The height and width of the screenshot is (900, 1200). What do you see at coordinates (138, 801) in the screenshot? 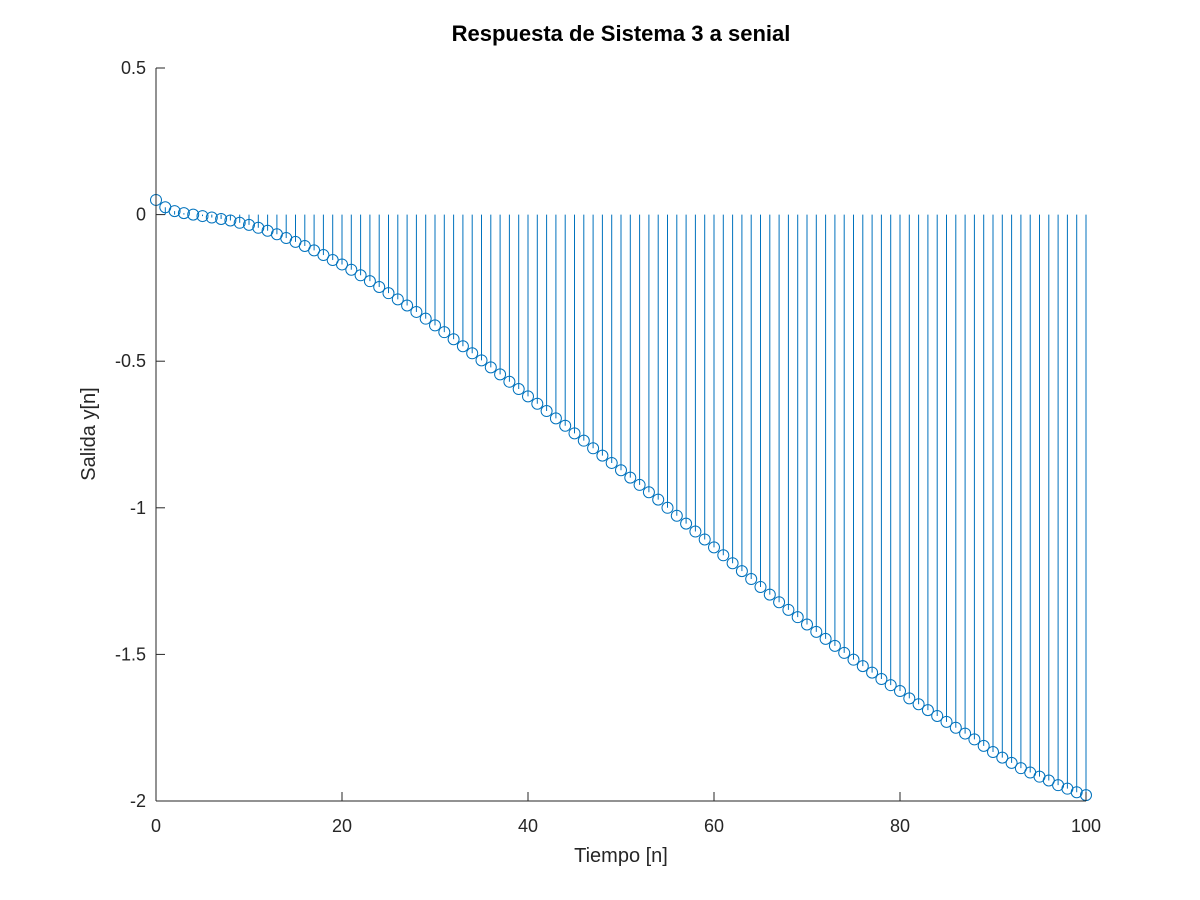
I see `y-tick-label: -2` at bounding box center [138, 801].